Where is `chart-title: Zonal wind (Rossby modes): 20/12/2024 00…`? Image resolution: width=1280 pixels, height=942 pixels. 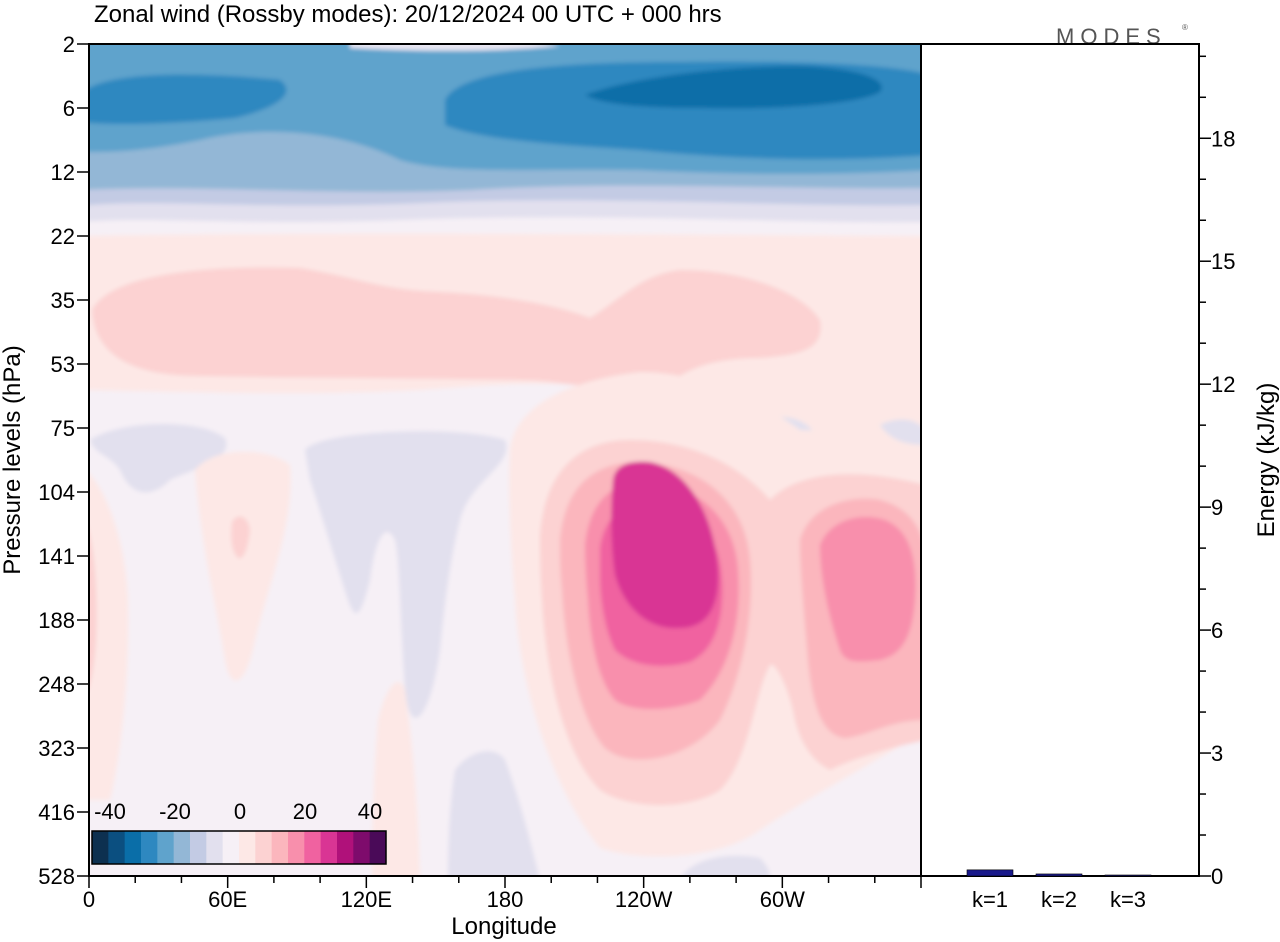 chart-title: Zonal wind (Rossby modes): 20/12/2024 00… is located at coordinates (408, 14).